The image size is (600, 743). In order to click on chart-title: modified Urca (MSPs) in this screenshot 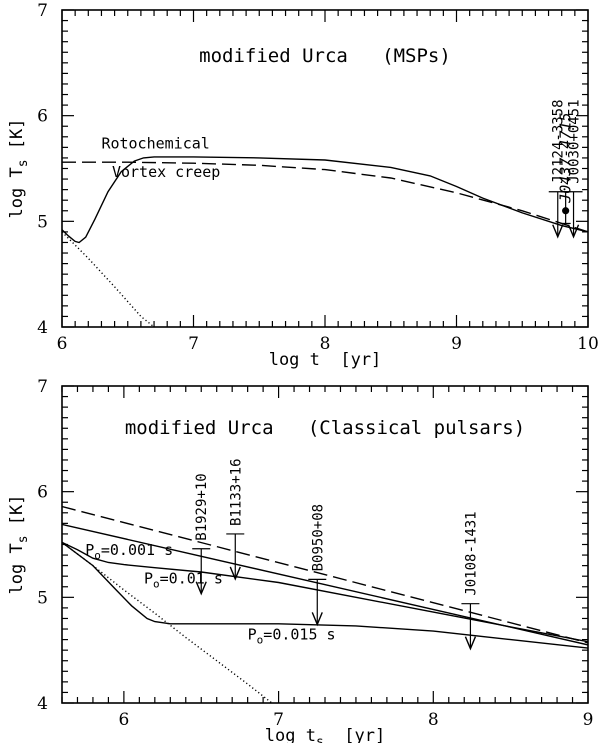, I will do `click(325, 56)`.